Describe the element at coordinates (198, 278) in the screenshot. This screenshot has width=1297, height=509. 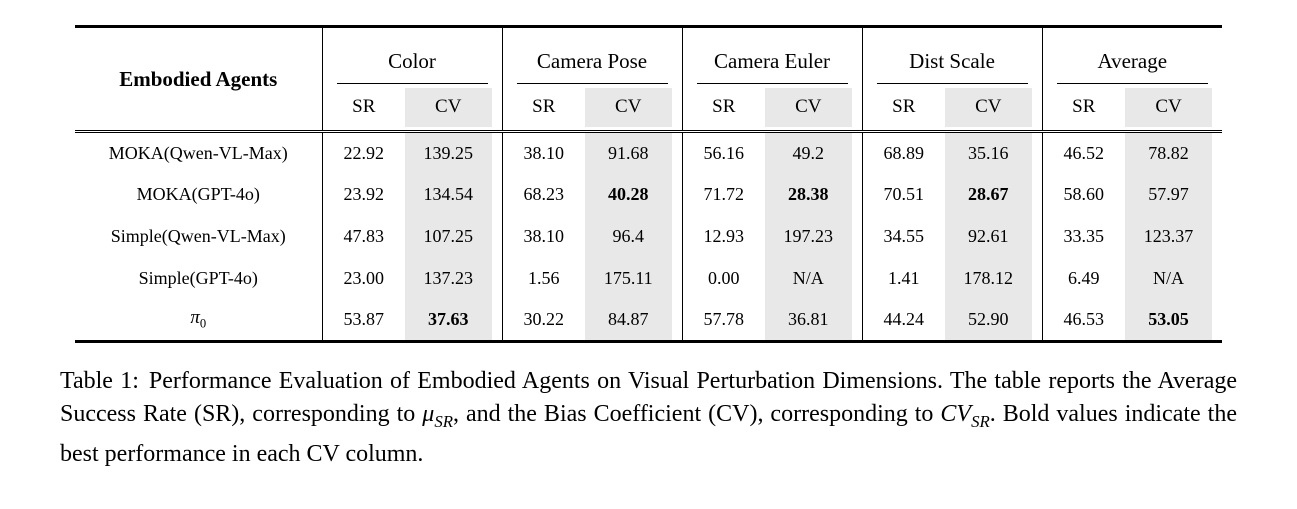
I see `row-label: Simple(GPT-4o)` at that location.